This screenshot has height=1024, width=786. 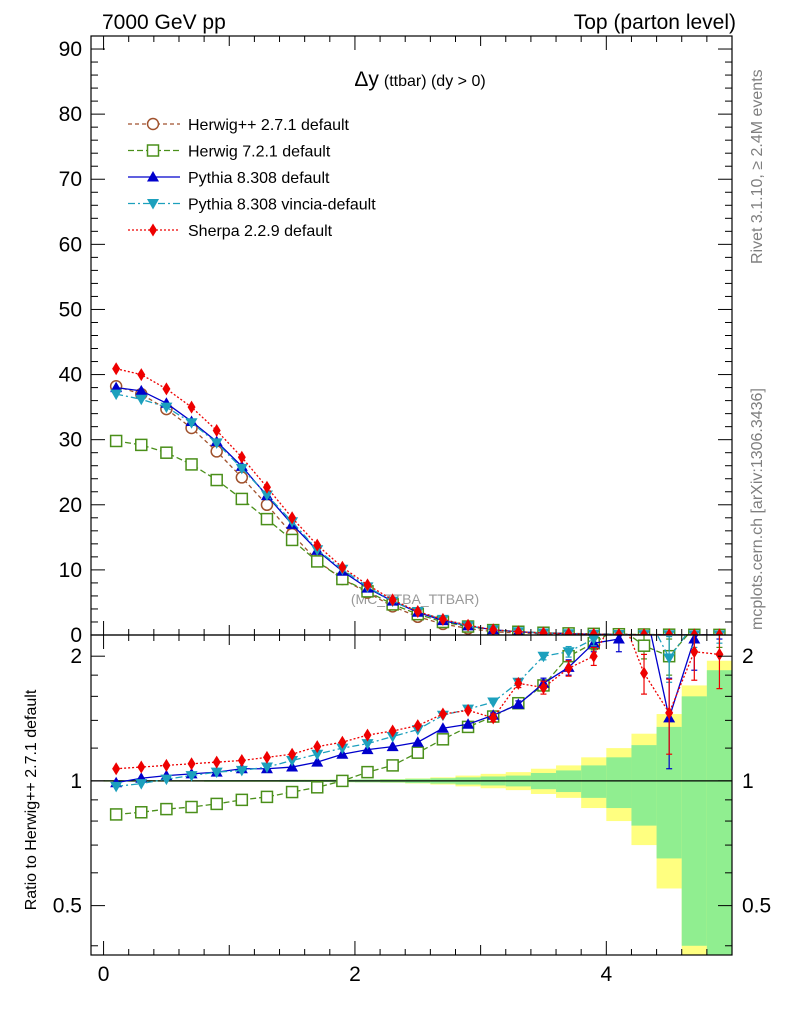 I want to click on legend-entry-5: Sherpa 2.2.9 default, so click(x=230, y=231).